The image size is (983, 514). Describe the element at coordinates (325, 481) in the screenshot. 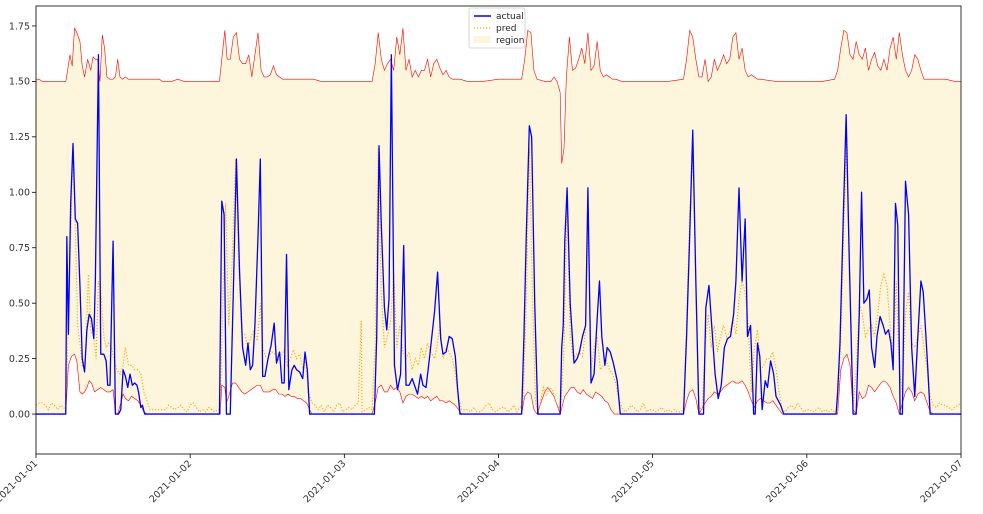

I see `x-tick-label: 2021-01-03` at that location.